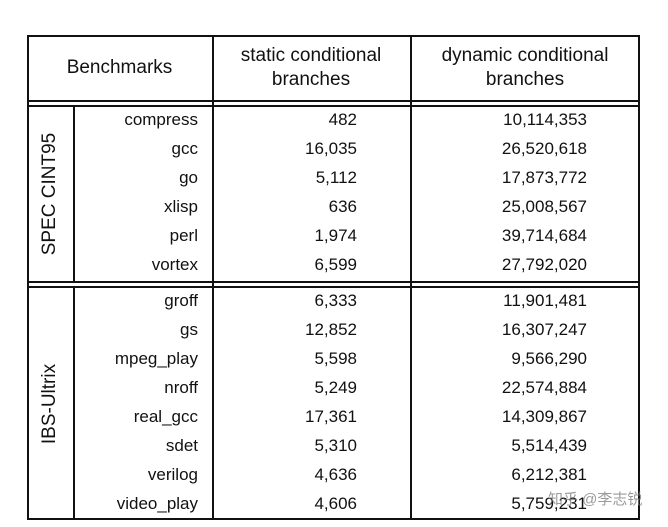 The width and height of the screenshot is (668, 527). Describe the element at coordinates (189, 329) in the screenshot. I see `benchmark-name: gs` at that location.